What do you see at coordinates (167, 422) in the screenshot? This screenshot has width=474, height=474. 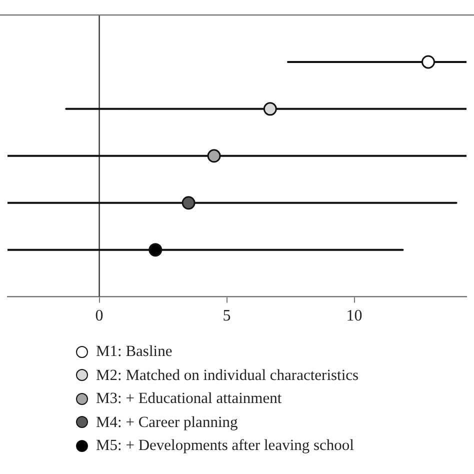 I see `legend-label: M4: + Career planning` at bounding box center [167, 422].